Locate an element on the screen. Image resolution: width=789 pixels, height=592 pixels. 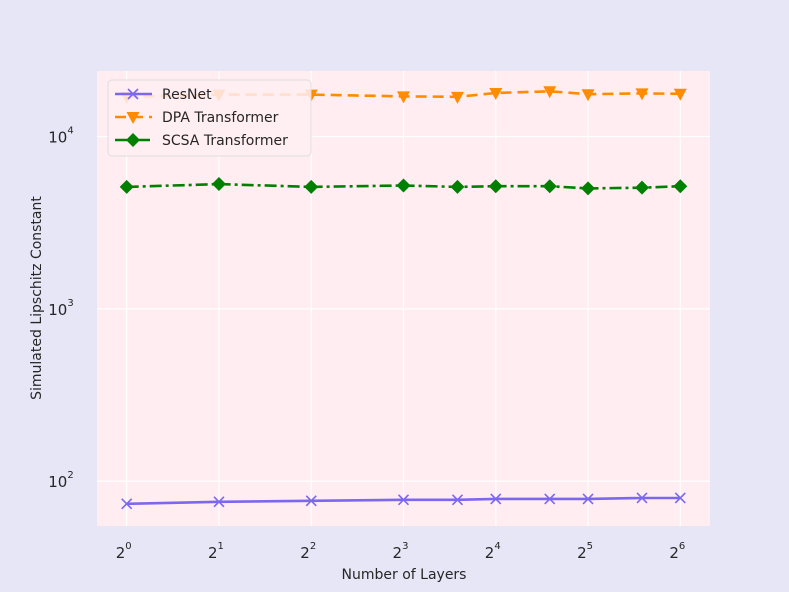
x-axis-label: Number of Layers is located at coordinates (404, 575).